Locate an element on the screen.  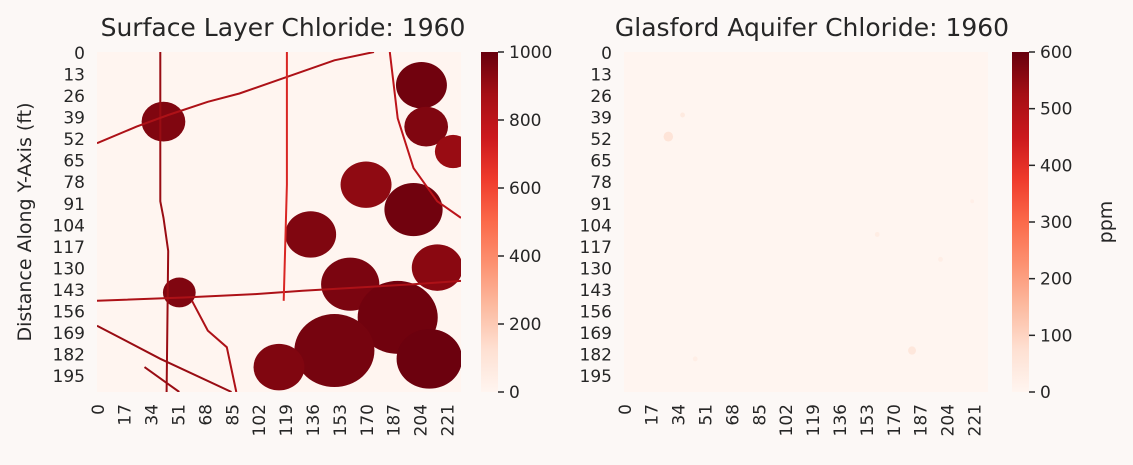
colorbar-ticks: 0 100 200 300 400 500 600 is located at coordinates (1050, 223).